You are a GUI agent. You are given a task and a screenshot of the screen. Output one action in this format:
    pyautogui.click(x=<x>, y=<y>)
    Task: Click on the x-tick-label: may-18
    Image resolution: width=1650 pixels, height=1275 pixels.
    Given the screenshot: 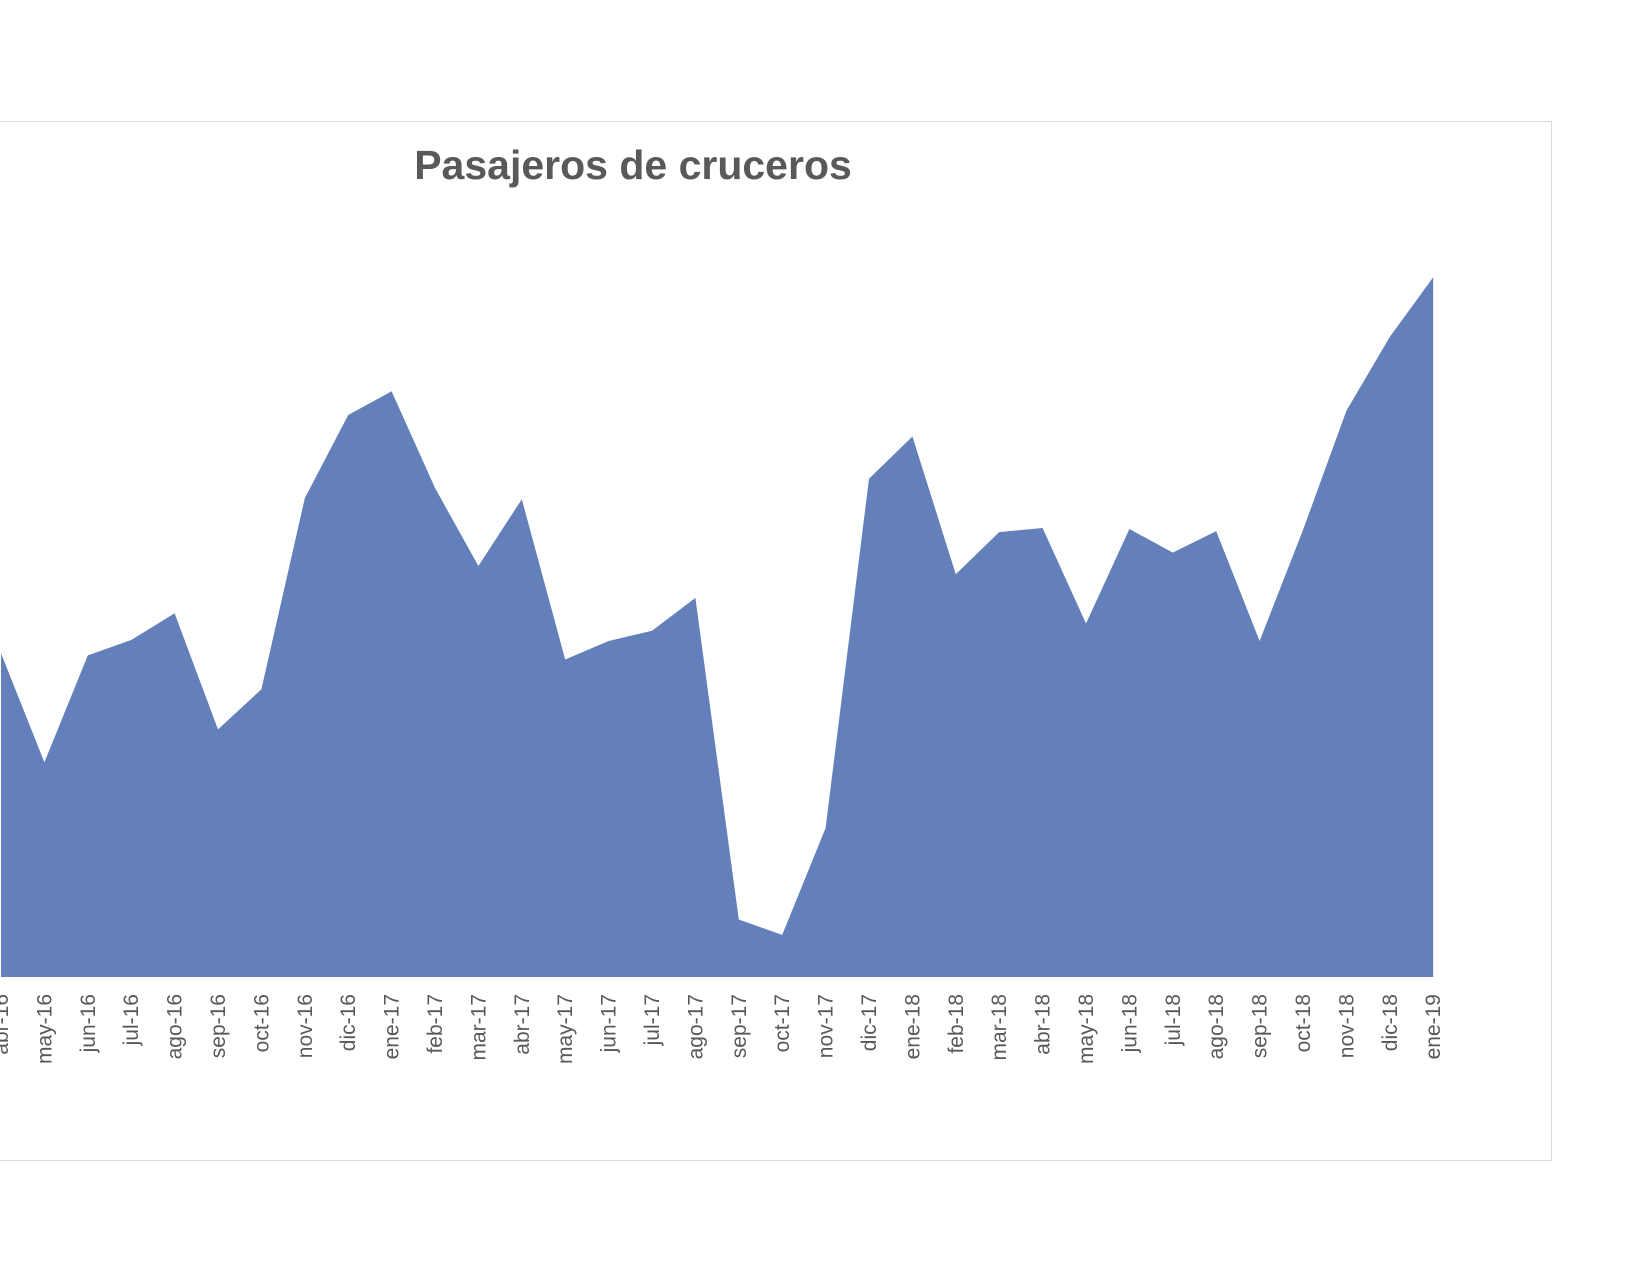 What is the action you would take?
    pyautogui.click(x=1086, y=1029)
    